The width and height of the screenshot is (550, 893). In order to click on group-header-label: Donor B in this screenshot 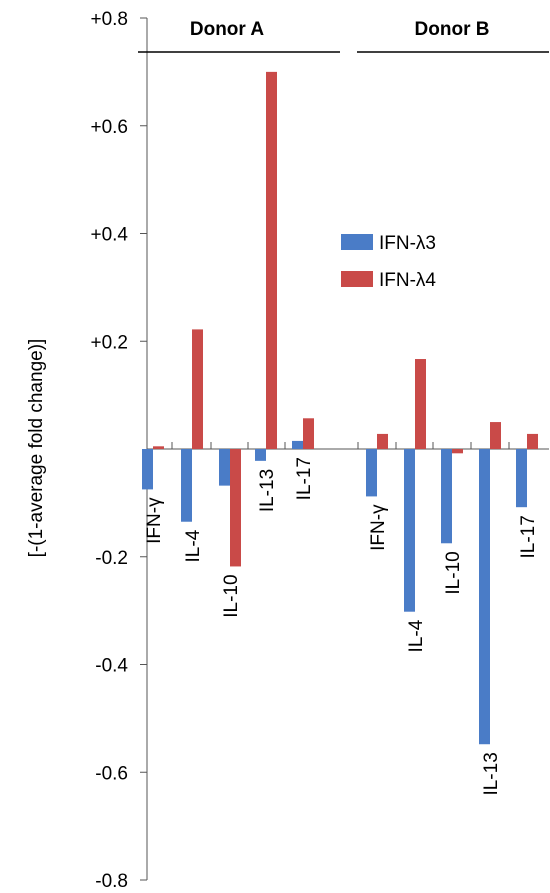, I will do `click(452, 29)`.